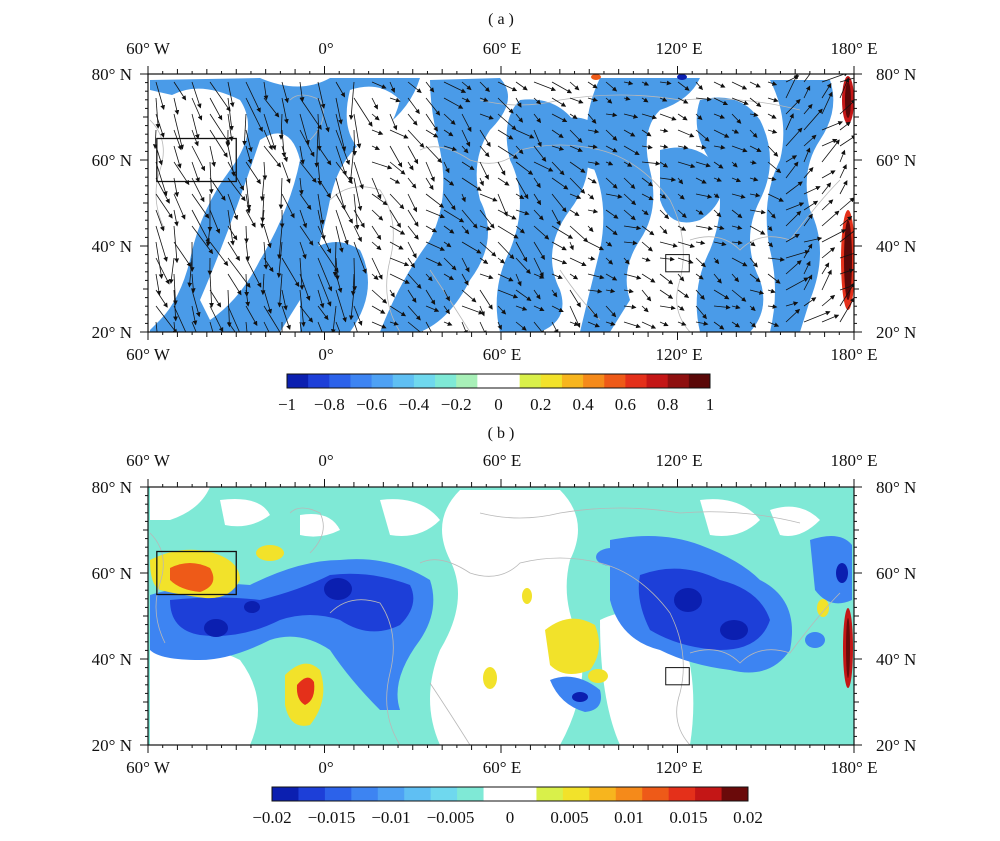 The height and width of the screenshot is (841, 1000). Describe the element at coordinates (271, 817) in the screenshot. I see `colorbar-tick-label: −0.02` at that location.